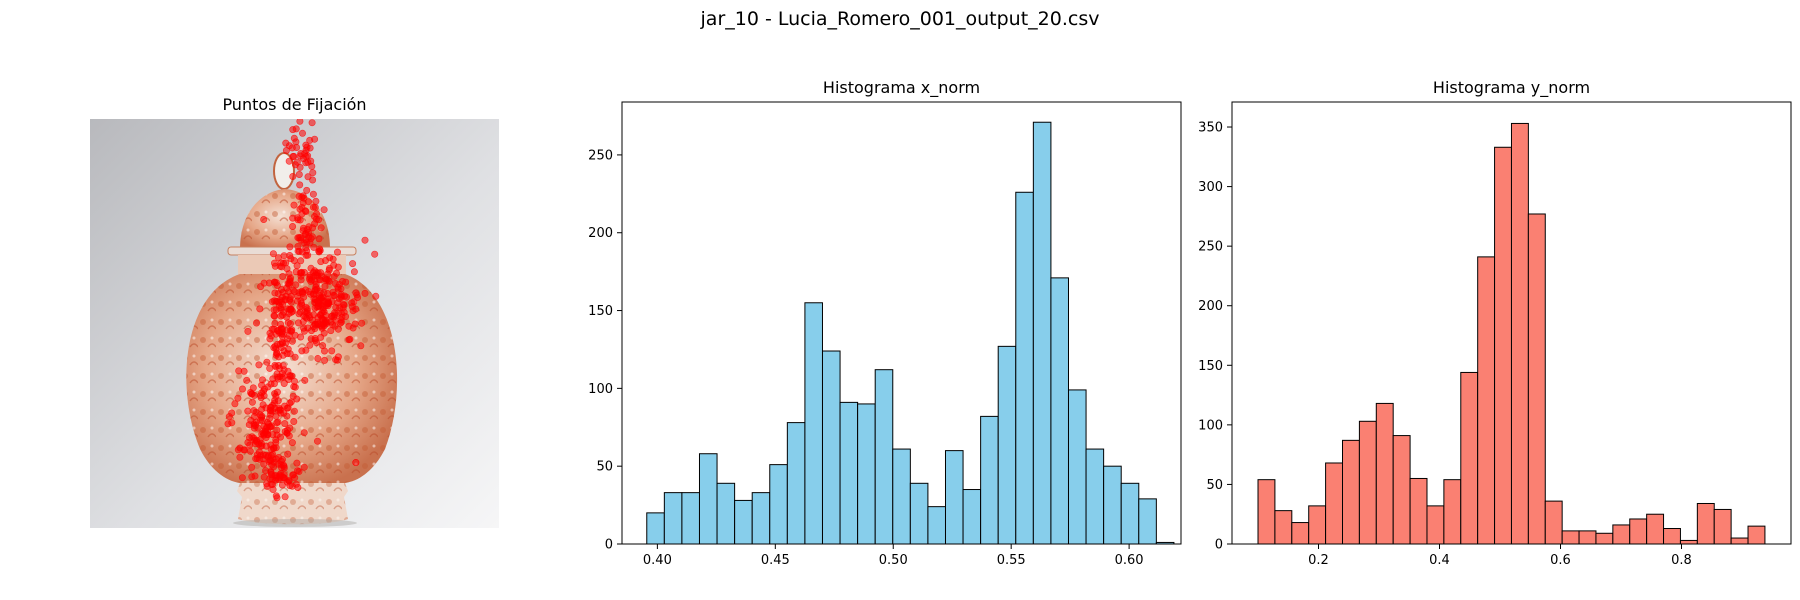  Describe the element at coordinates (1210, 187) in the screenshot. I see `y-hist-ytick-label: 300` at that location.